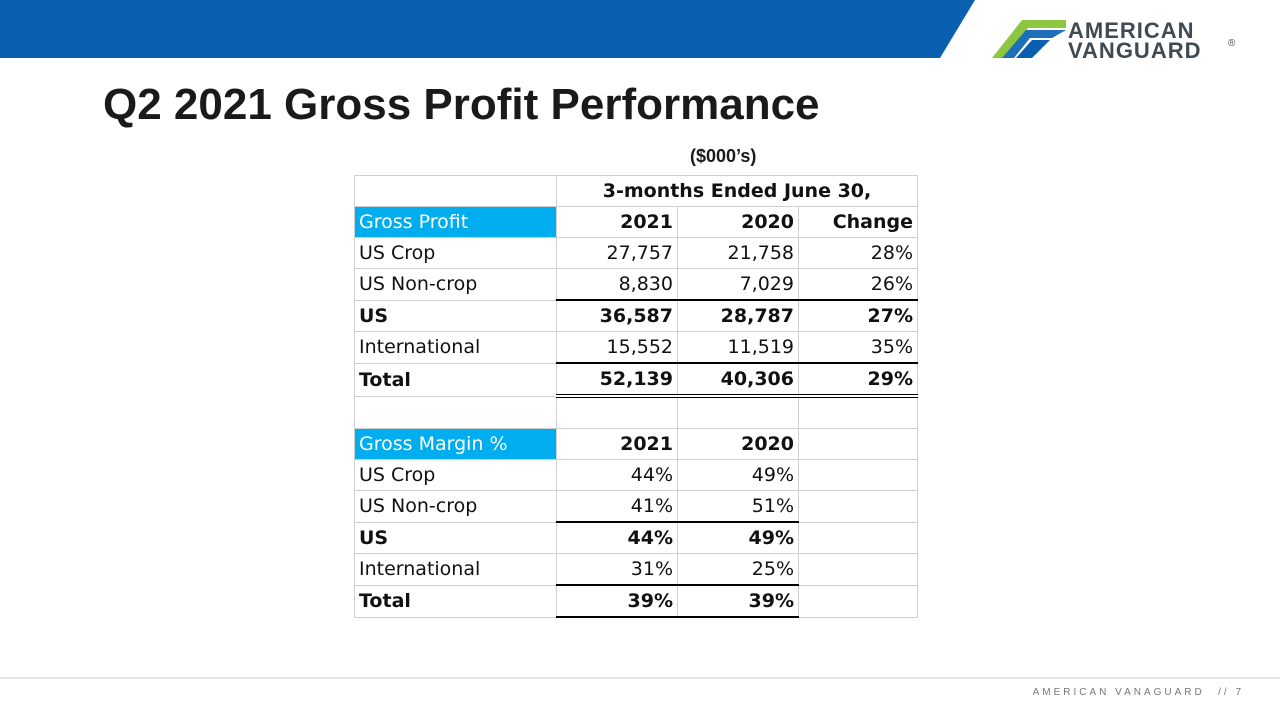 This screenshot has height=720, width=1280. Describe the element at coordinates (617, 601) in the screenshot. I see `value-2021: 39%` at that location.